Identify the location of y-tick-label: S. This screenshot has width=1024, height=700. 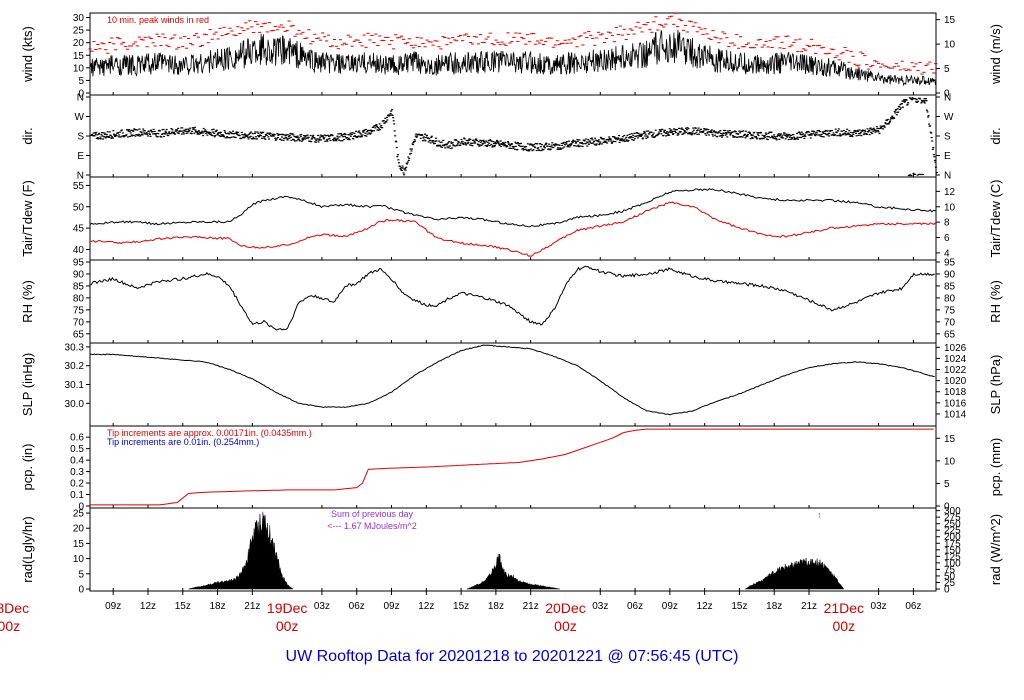
(80, 137).